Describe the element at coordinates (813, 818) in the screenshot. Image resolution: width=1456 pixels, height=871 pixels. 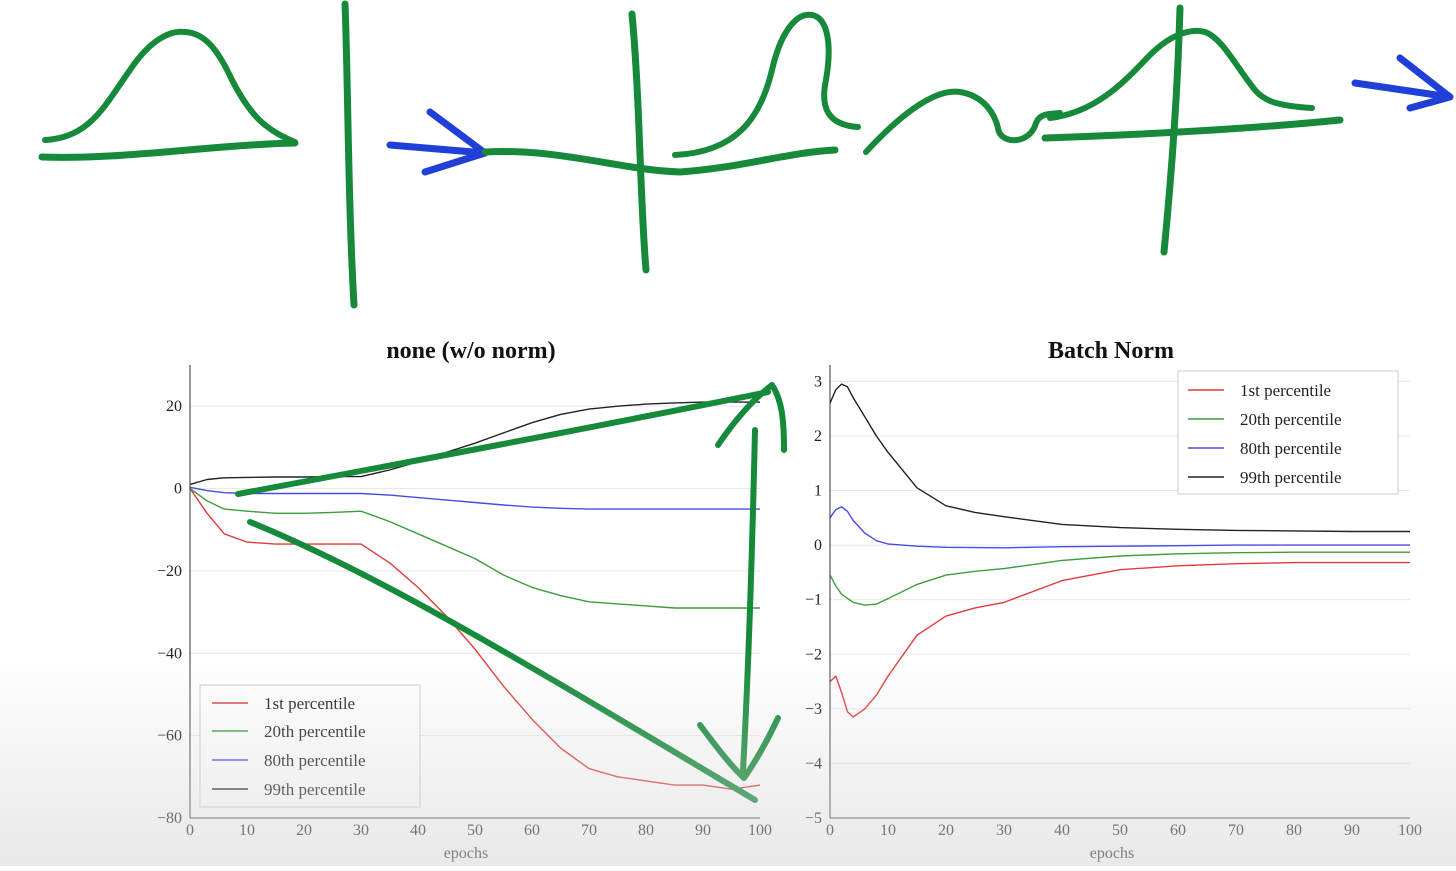
I see `y-tick-label: −5` at that location.